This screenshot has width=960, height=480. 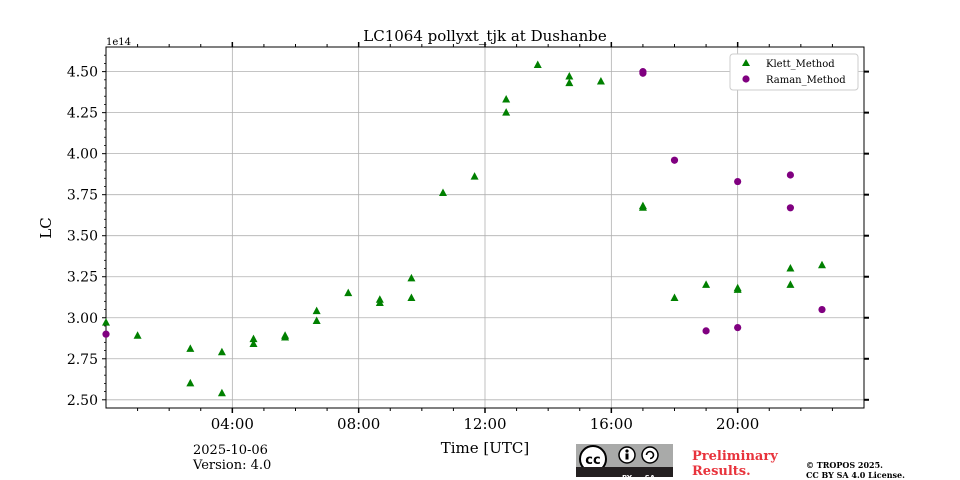 What do you see at coordinates (82, 278) in the screenshot?
I see `y-tick-label: 3.25` at bounding box center [82, 278].